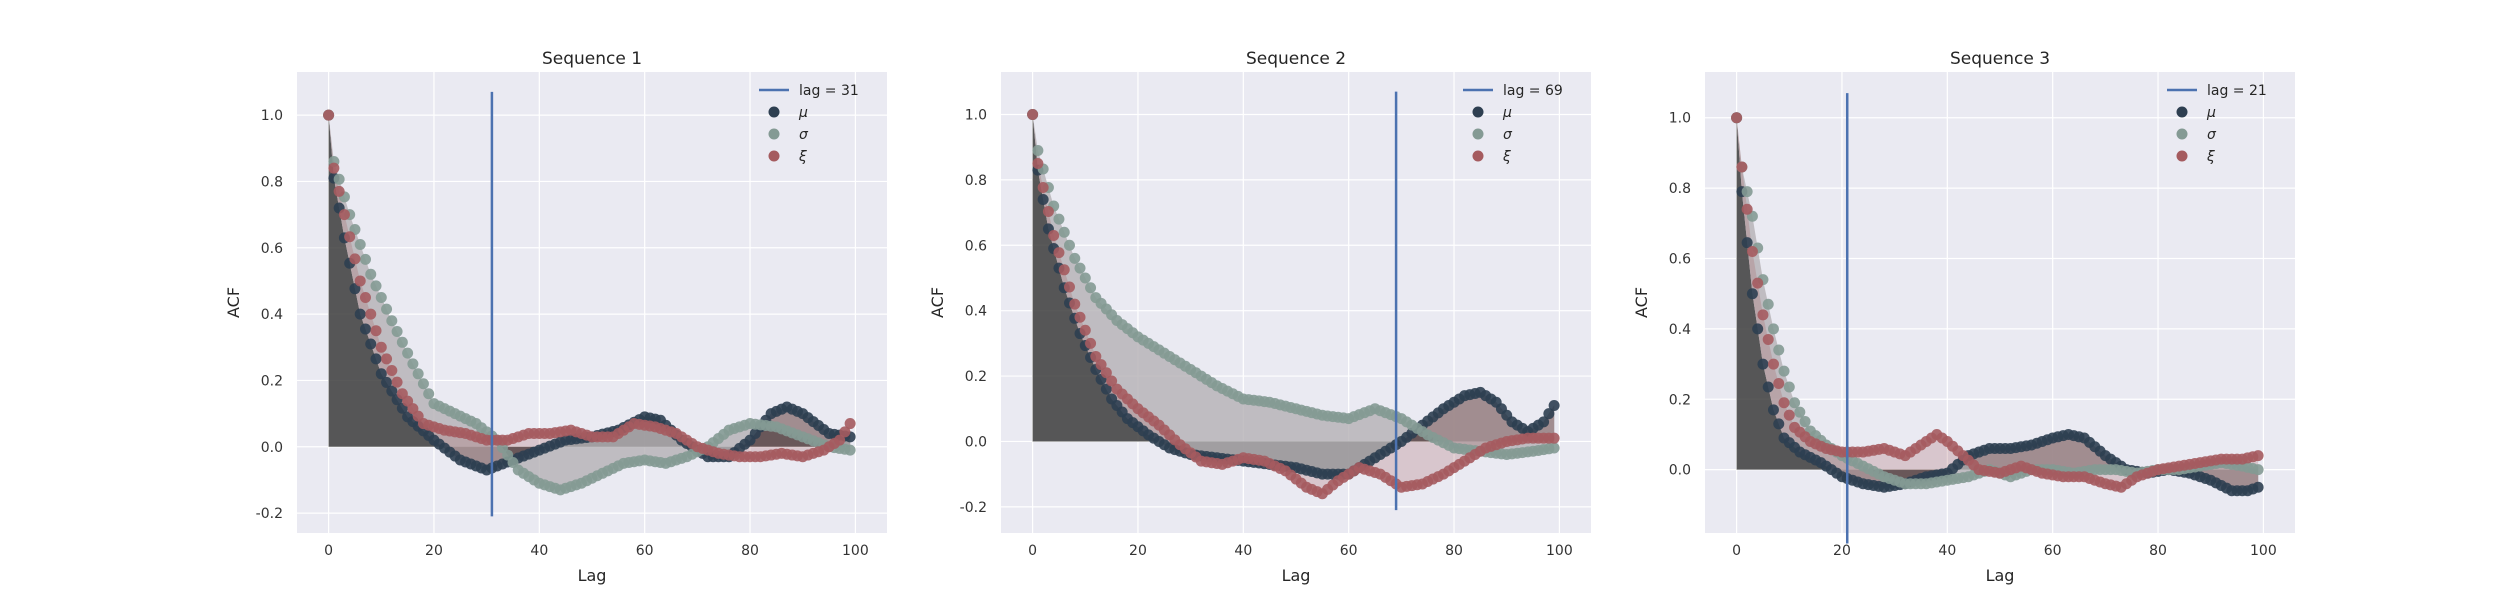  What do you see at coordinates (1513, 124) in the screenshot?
I see `legend: lag = 69 μσξ` at bounding box center [1513, 124].